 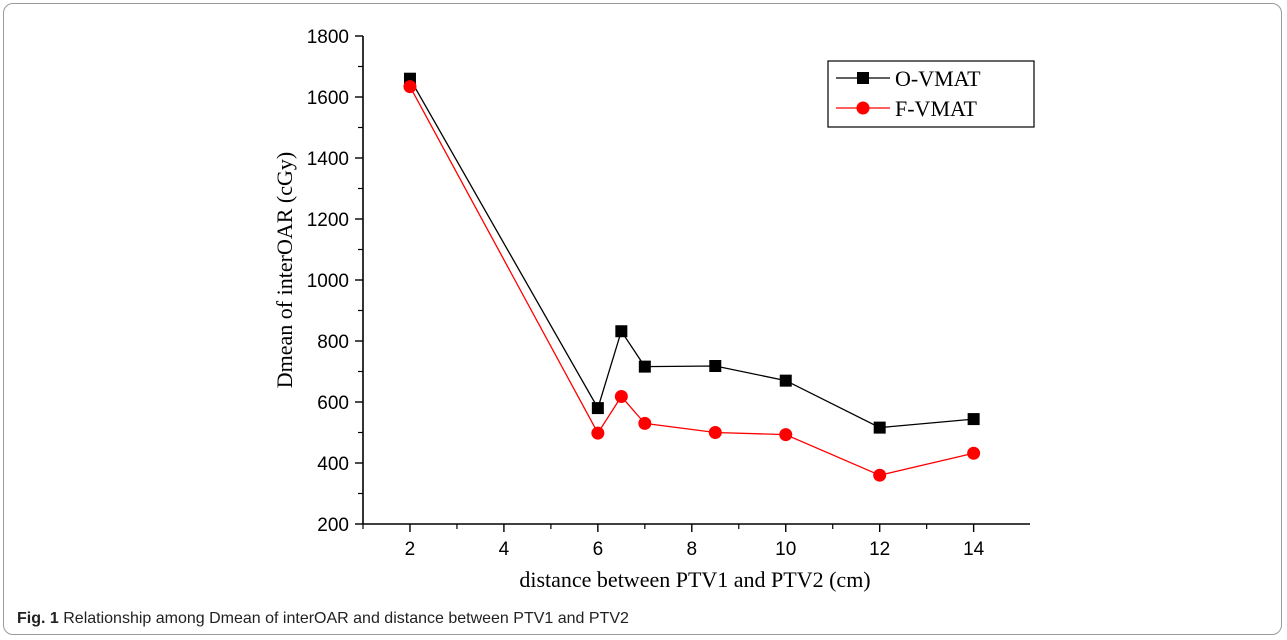 I want to click on y-tick-label: 1400, so click(x=328, y=159).